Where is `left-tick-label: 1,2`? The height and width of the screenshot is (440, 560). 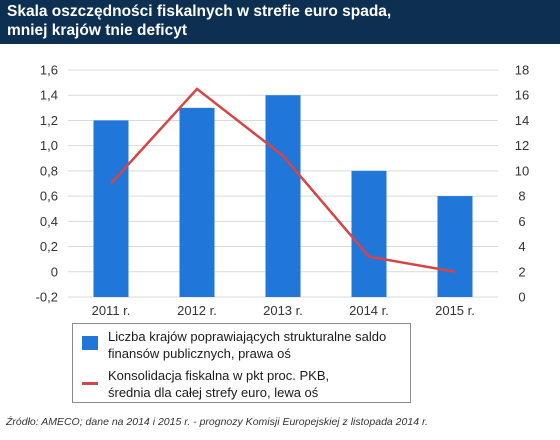
left-tick-label: 1,2 is located at coordinates (49, 120).